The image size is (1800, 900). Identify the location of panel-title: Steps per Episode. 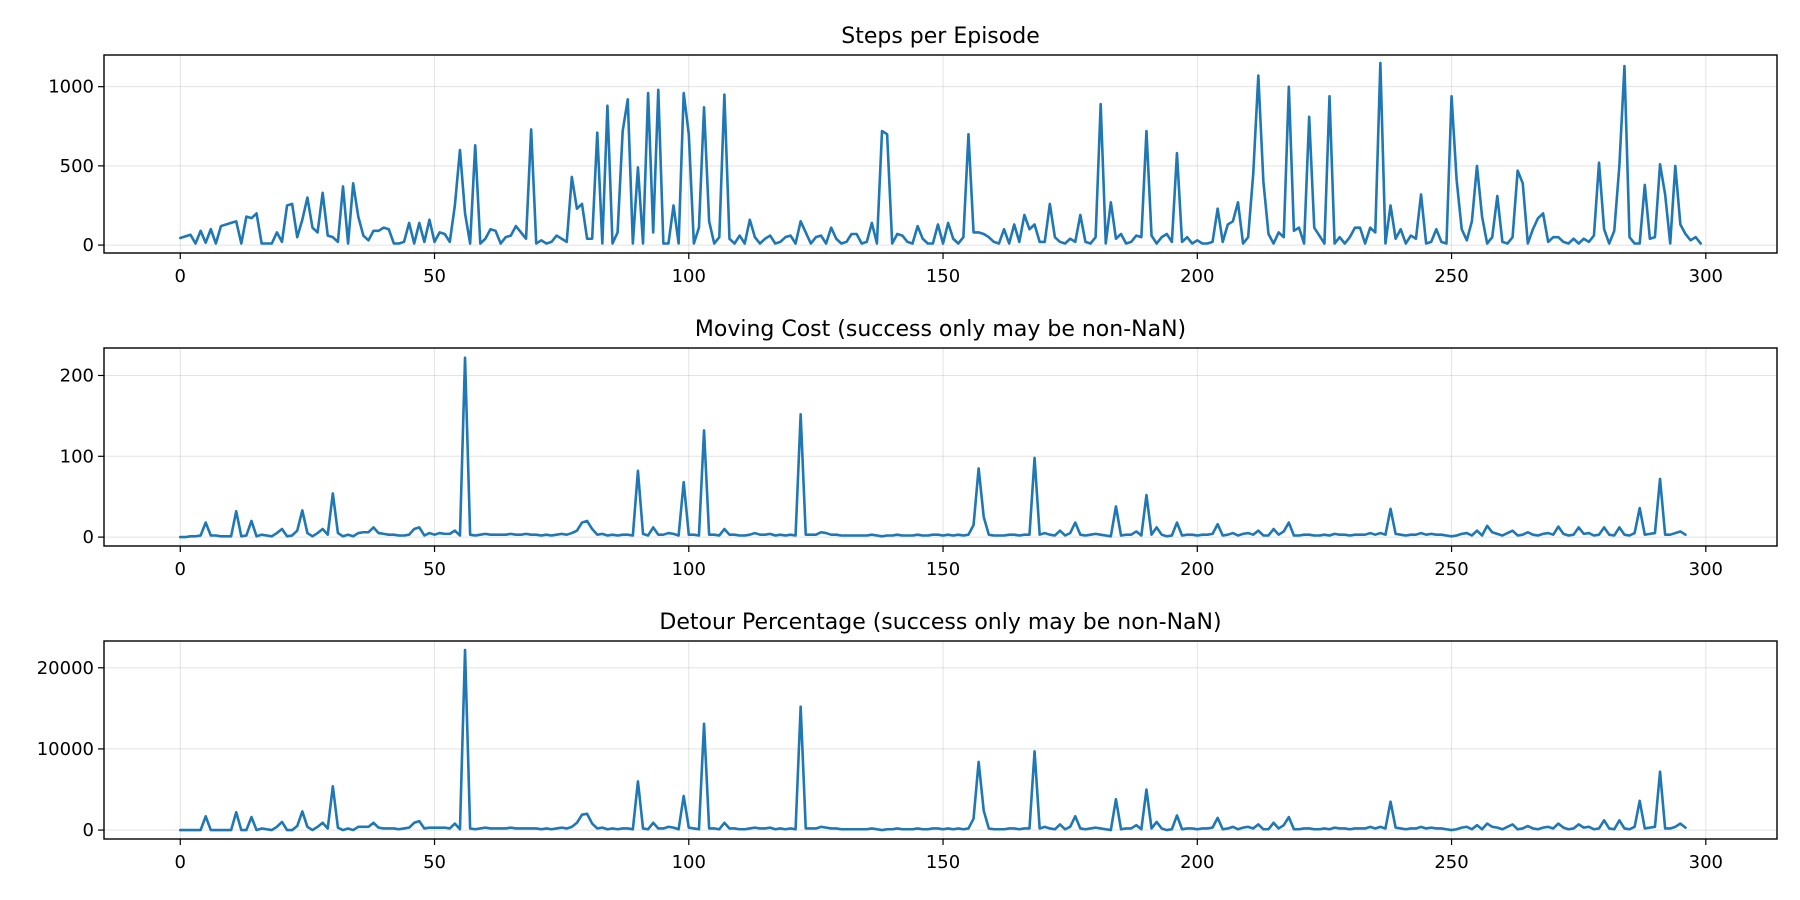
(940, 36).